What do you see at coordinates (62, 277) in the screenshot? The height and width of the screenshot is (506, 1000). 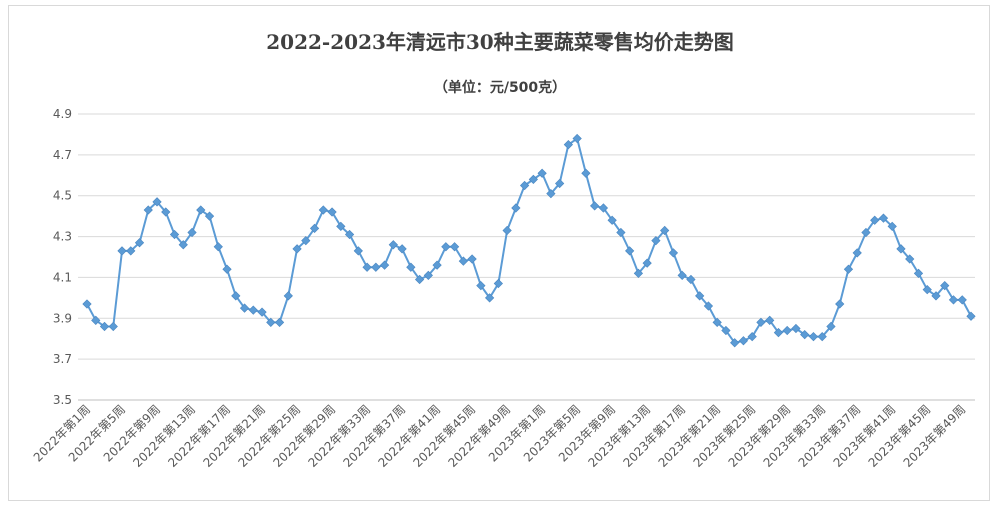 I see `y-tick-label: 4.1` at bounding box center [62, 277].